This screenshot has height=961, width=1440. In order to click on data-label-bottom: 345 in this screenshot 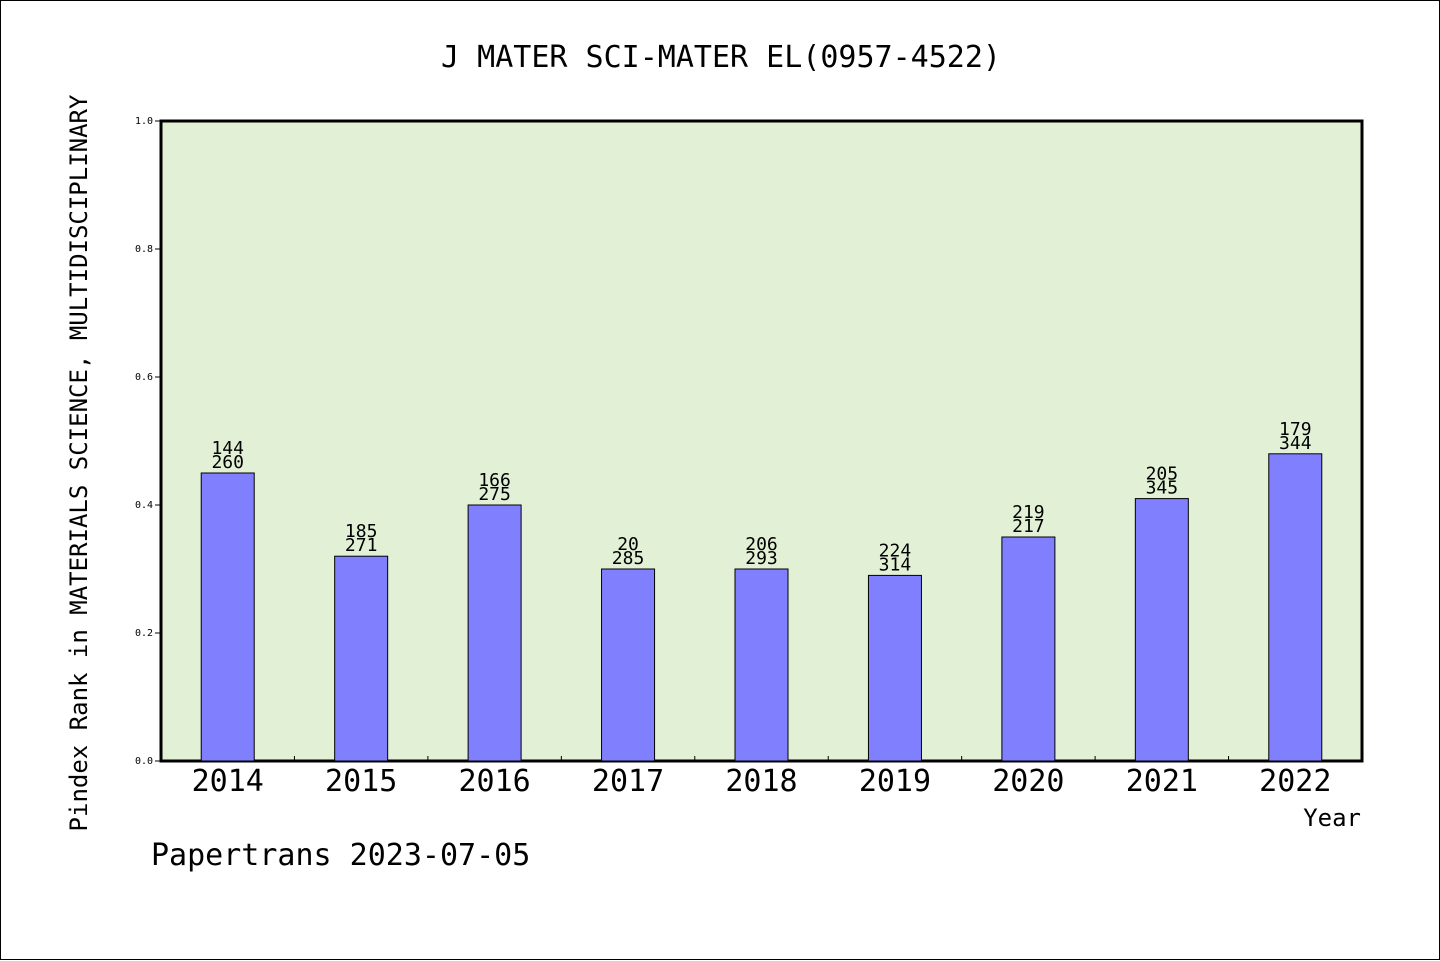, I will do `click(1162, 488)`.